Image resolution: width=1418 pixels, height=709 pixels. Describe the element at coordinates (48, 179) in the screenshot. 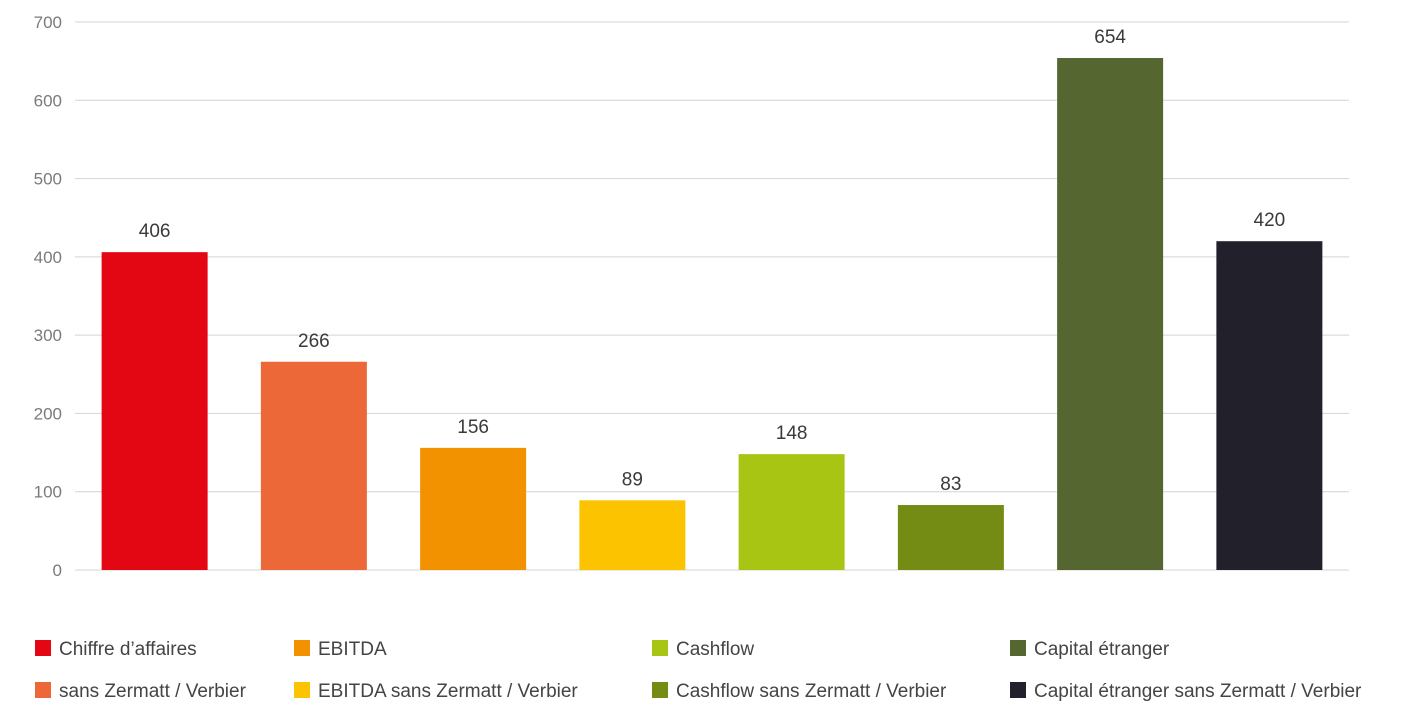

I see `y-tick-label: 500` at that location.